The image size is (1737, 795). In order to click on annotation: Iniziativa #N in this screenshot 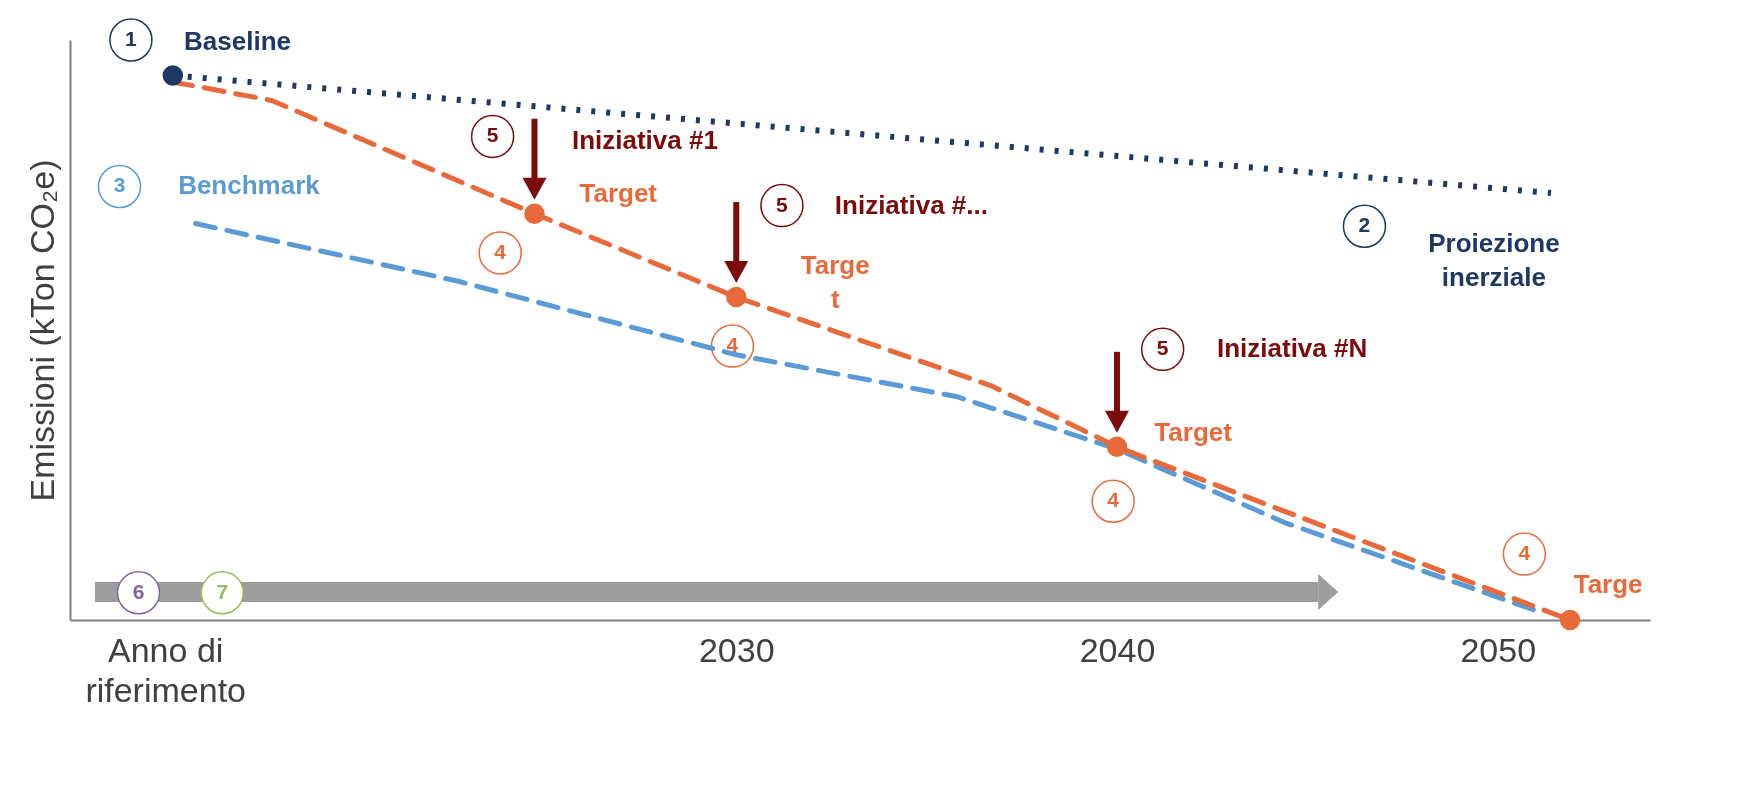, I will do `click(1292, 348)`.